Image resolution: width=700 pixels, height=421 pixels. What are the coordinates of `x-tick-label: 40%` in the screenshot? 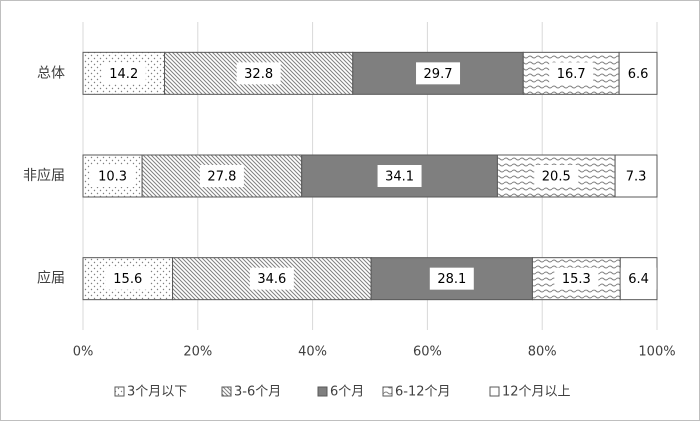 It's located at (312, 352).